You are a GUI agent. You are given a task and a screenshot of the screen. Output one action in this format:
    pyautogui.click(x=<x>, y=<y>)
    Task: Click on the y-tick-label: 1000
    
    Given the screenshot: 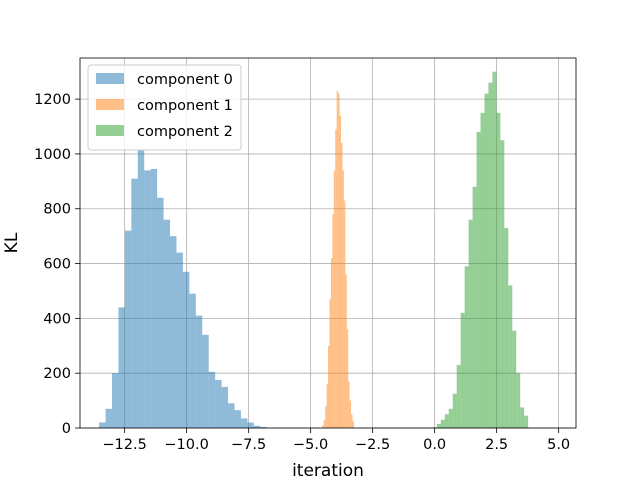 What is the action you would take?
    pyautogui.click(x=52, y=155)
    